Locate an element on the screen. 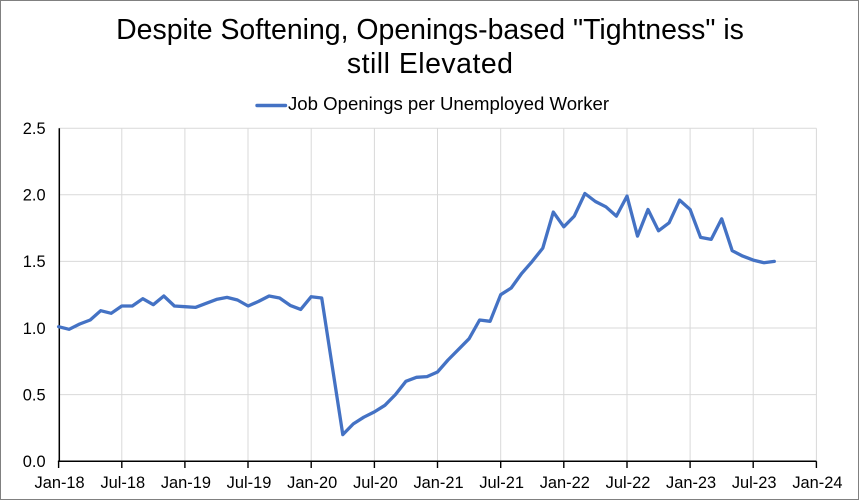  svg-text: Jul-20 is located at coordinates (375, 483).